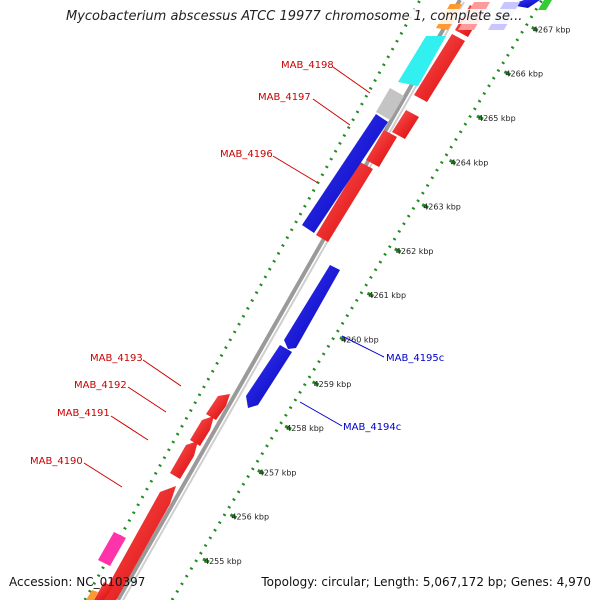 This screenshot has height=600, width=600. I want to click on gene-arrow-orange-bottom, so click(92, 595).